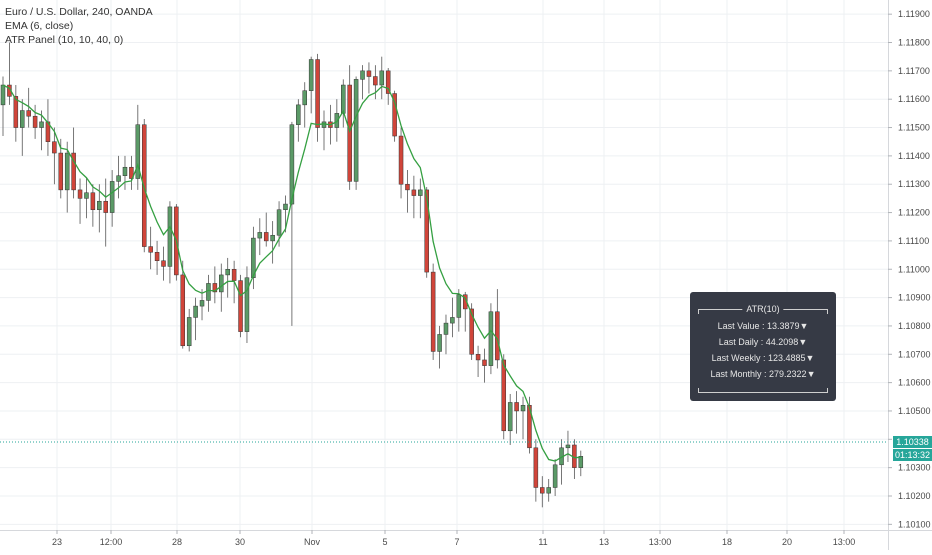 This screenshot has height=555, width=932. I want to click on symbol-title: Euro / U.S. Dollar, 240, OANDA, so click(79, 12).